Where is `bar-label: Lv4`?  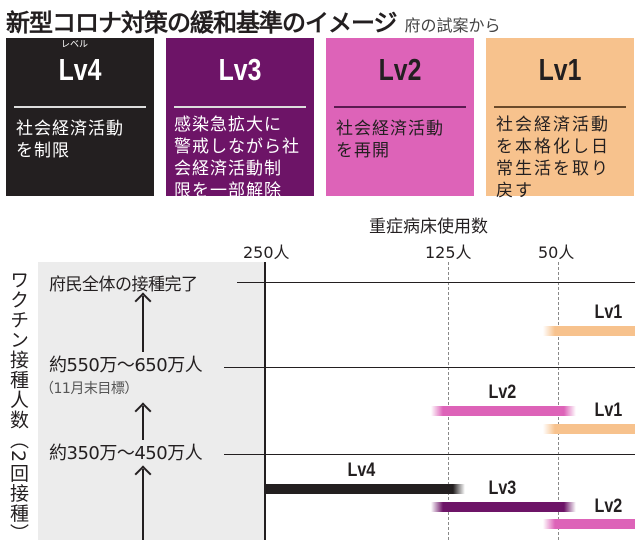
bar-label: Lv4 is located at coordinates (361, 470).